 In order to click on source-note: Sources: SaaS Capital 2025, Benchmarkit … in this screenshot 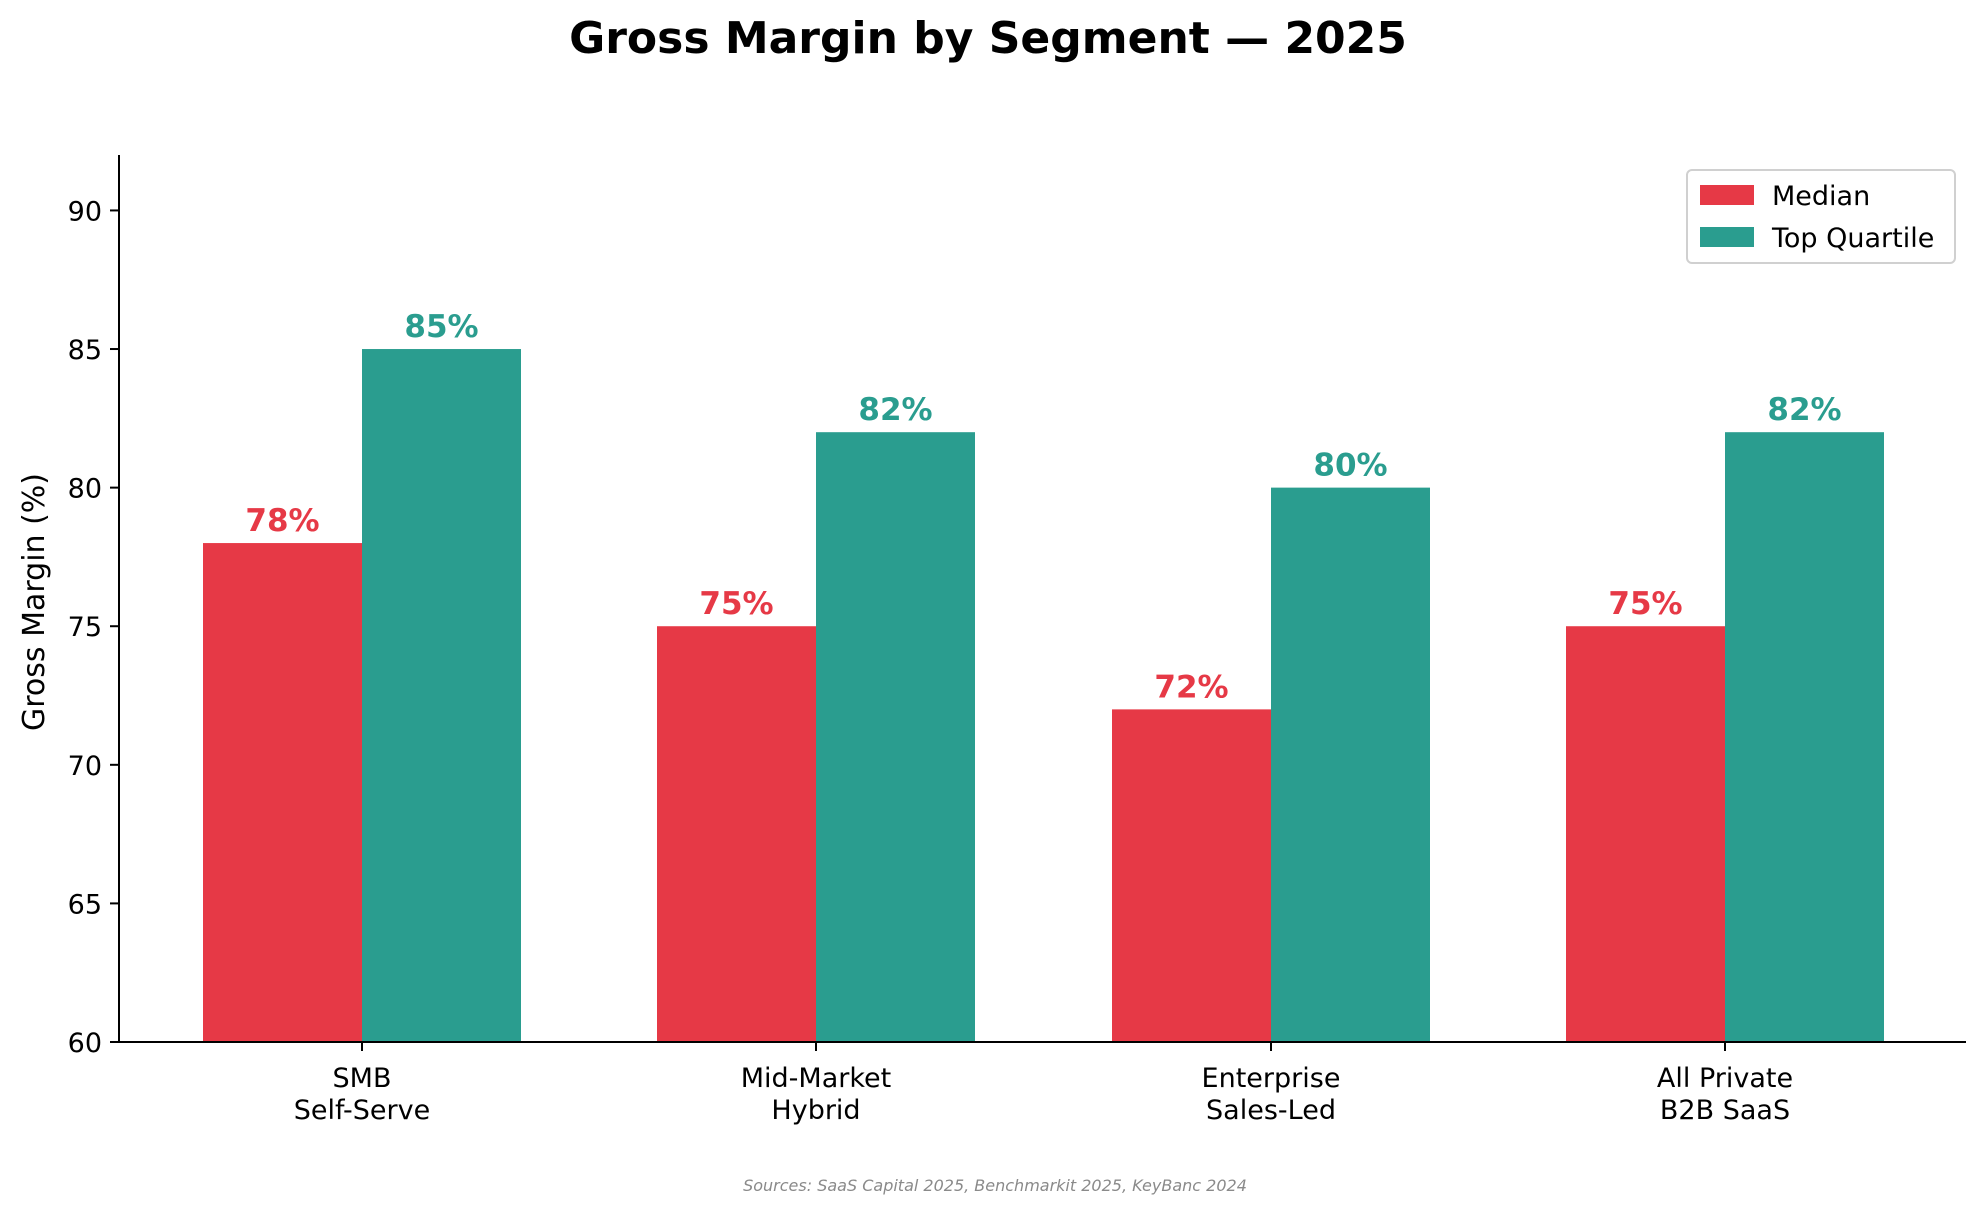, I will do `click(995, 1185)`.